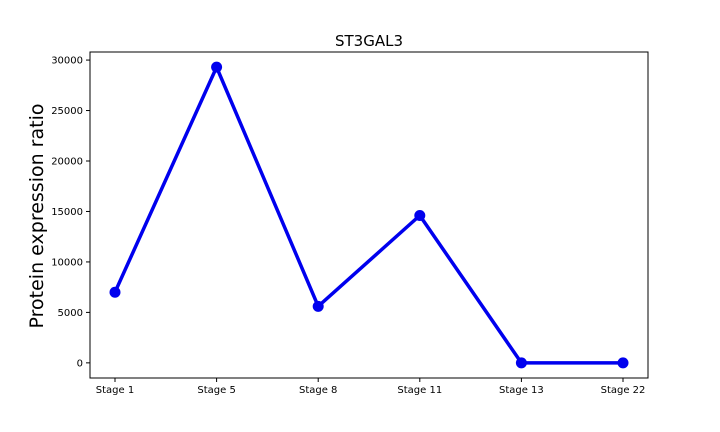 The height and width of the screenshot is (432, 720). I want to click on x-tick-label: Stage 8, so click(318, 390).